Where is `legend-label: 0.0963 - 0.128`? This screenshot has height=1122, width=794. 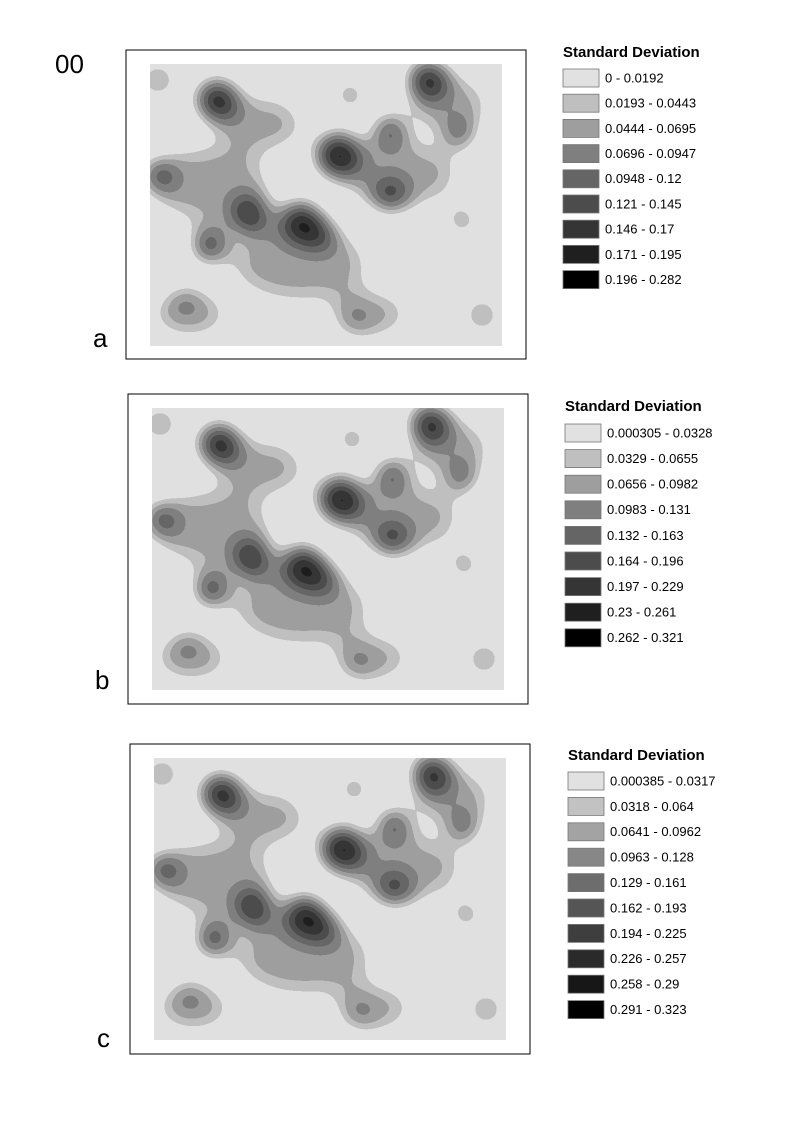
legend-label: 0.0963 - 0.128 is located at coordinates (652, 857).